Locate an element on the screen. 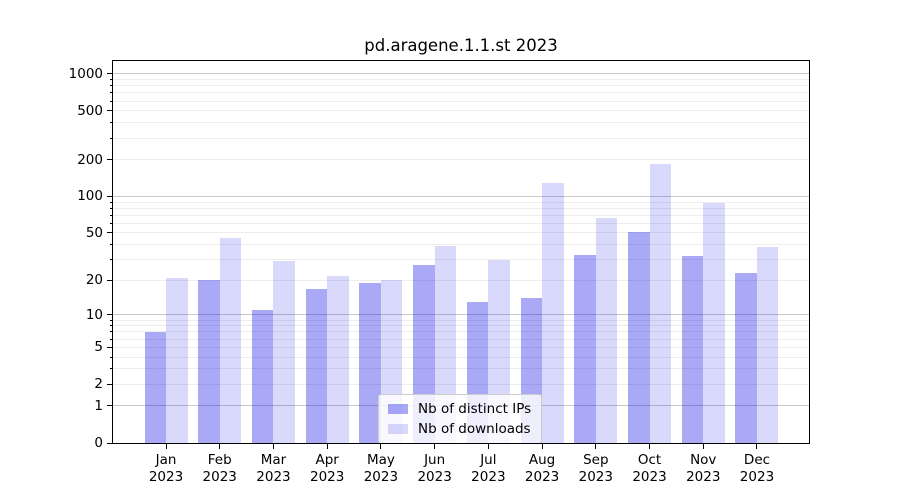 The width and height of the screenshot is (900, 500). y-tick-label: 1000 is located at coordinates (85, 73).